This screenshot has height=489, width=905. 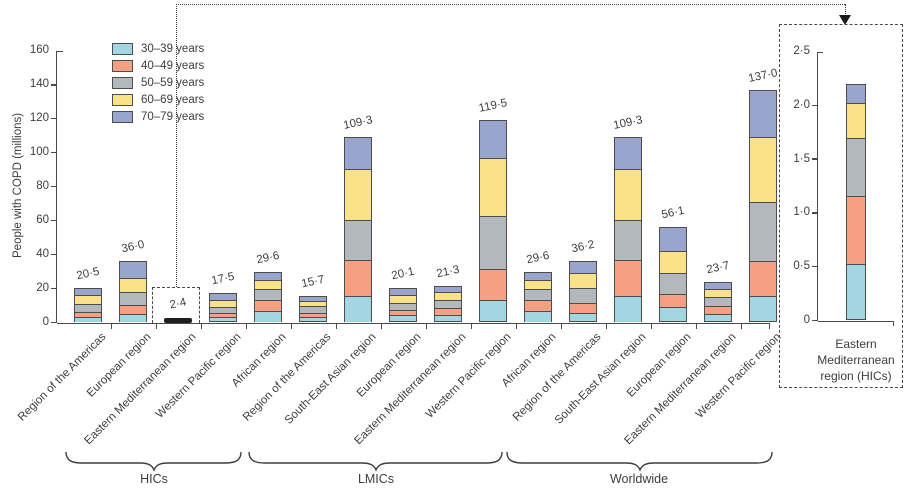 I want to click on lmics-brace, so click(x=375, y=461).